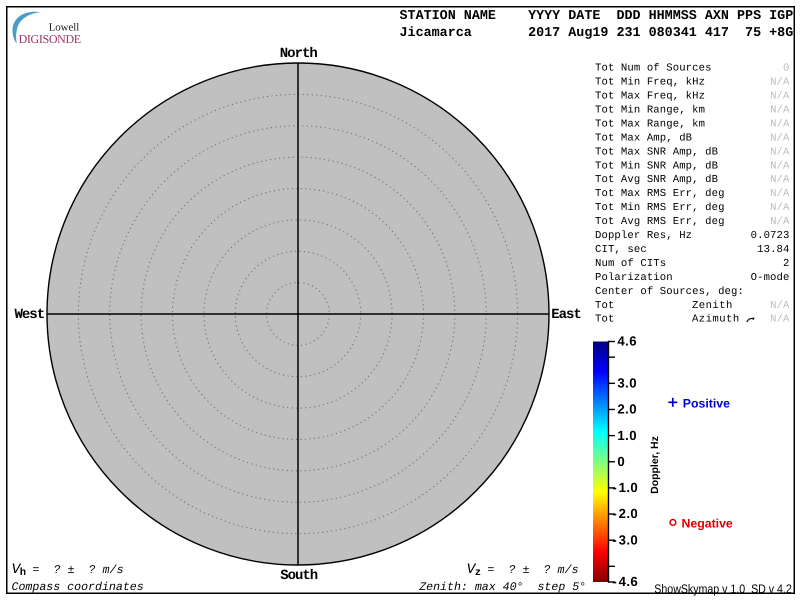 This screenshot has width=800, height=600. What do you see at coordinates (478, 573) in the screenshot?
I see `svg-text: z` at bounding box center [478, 573].